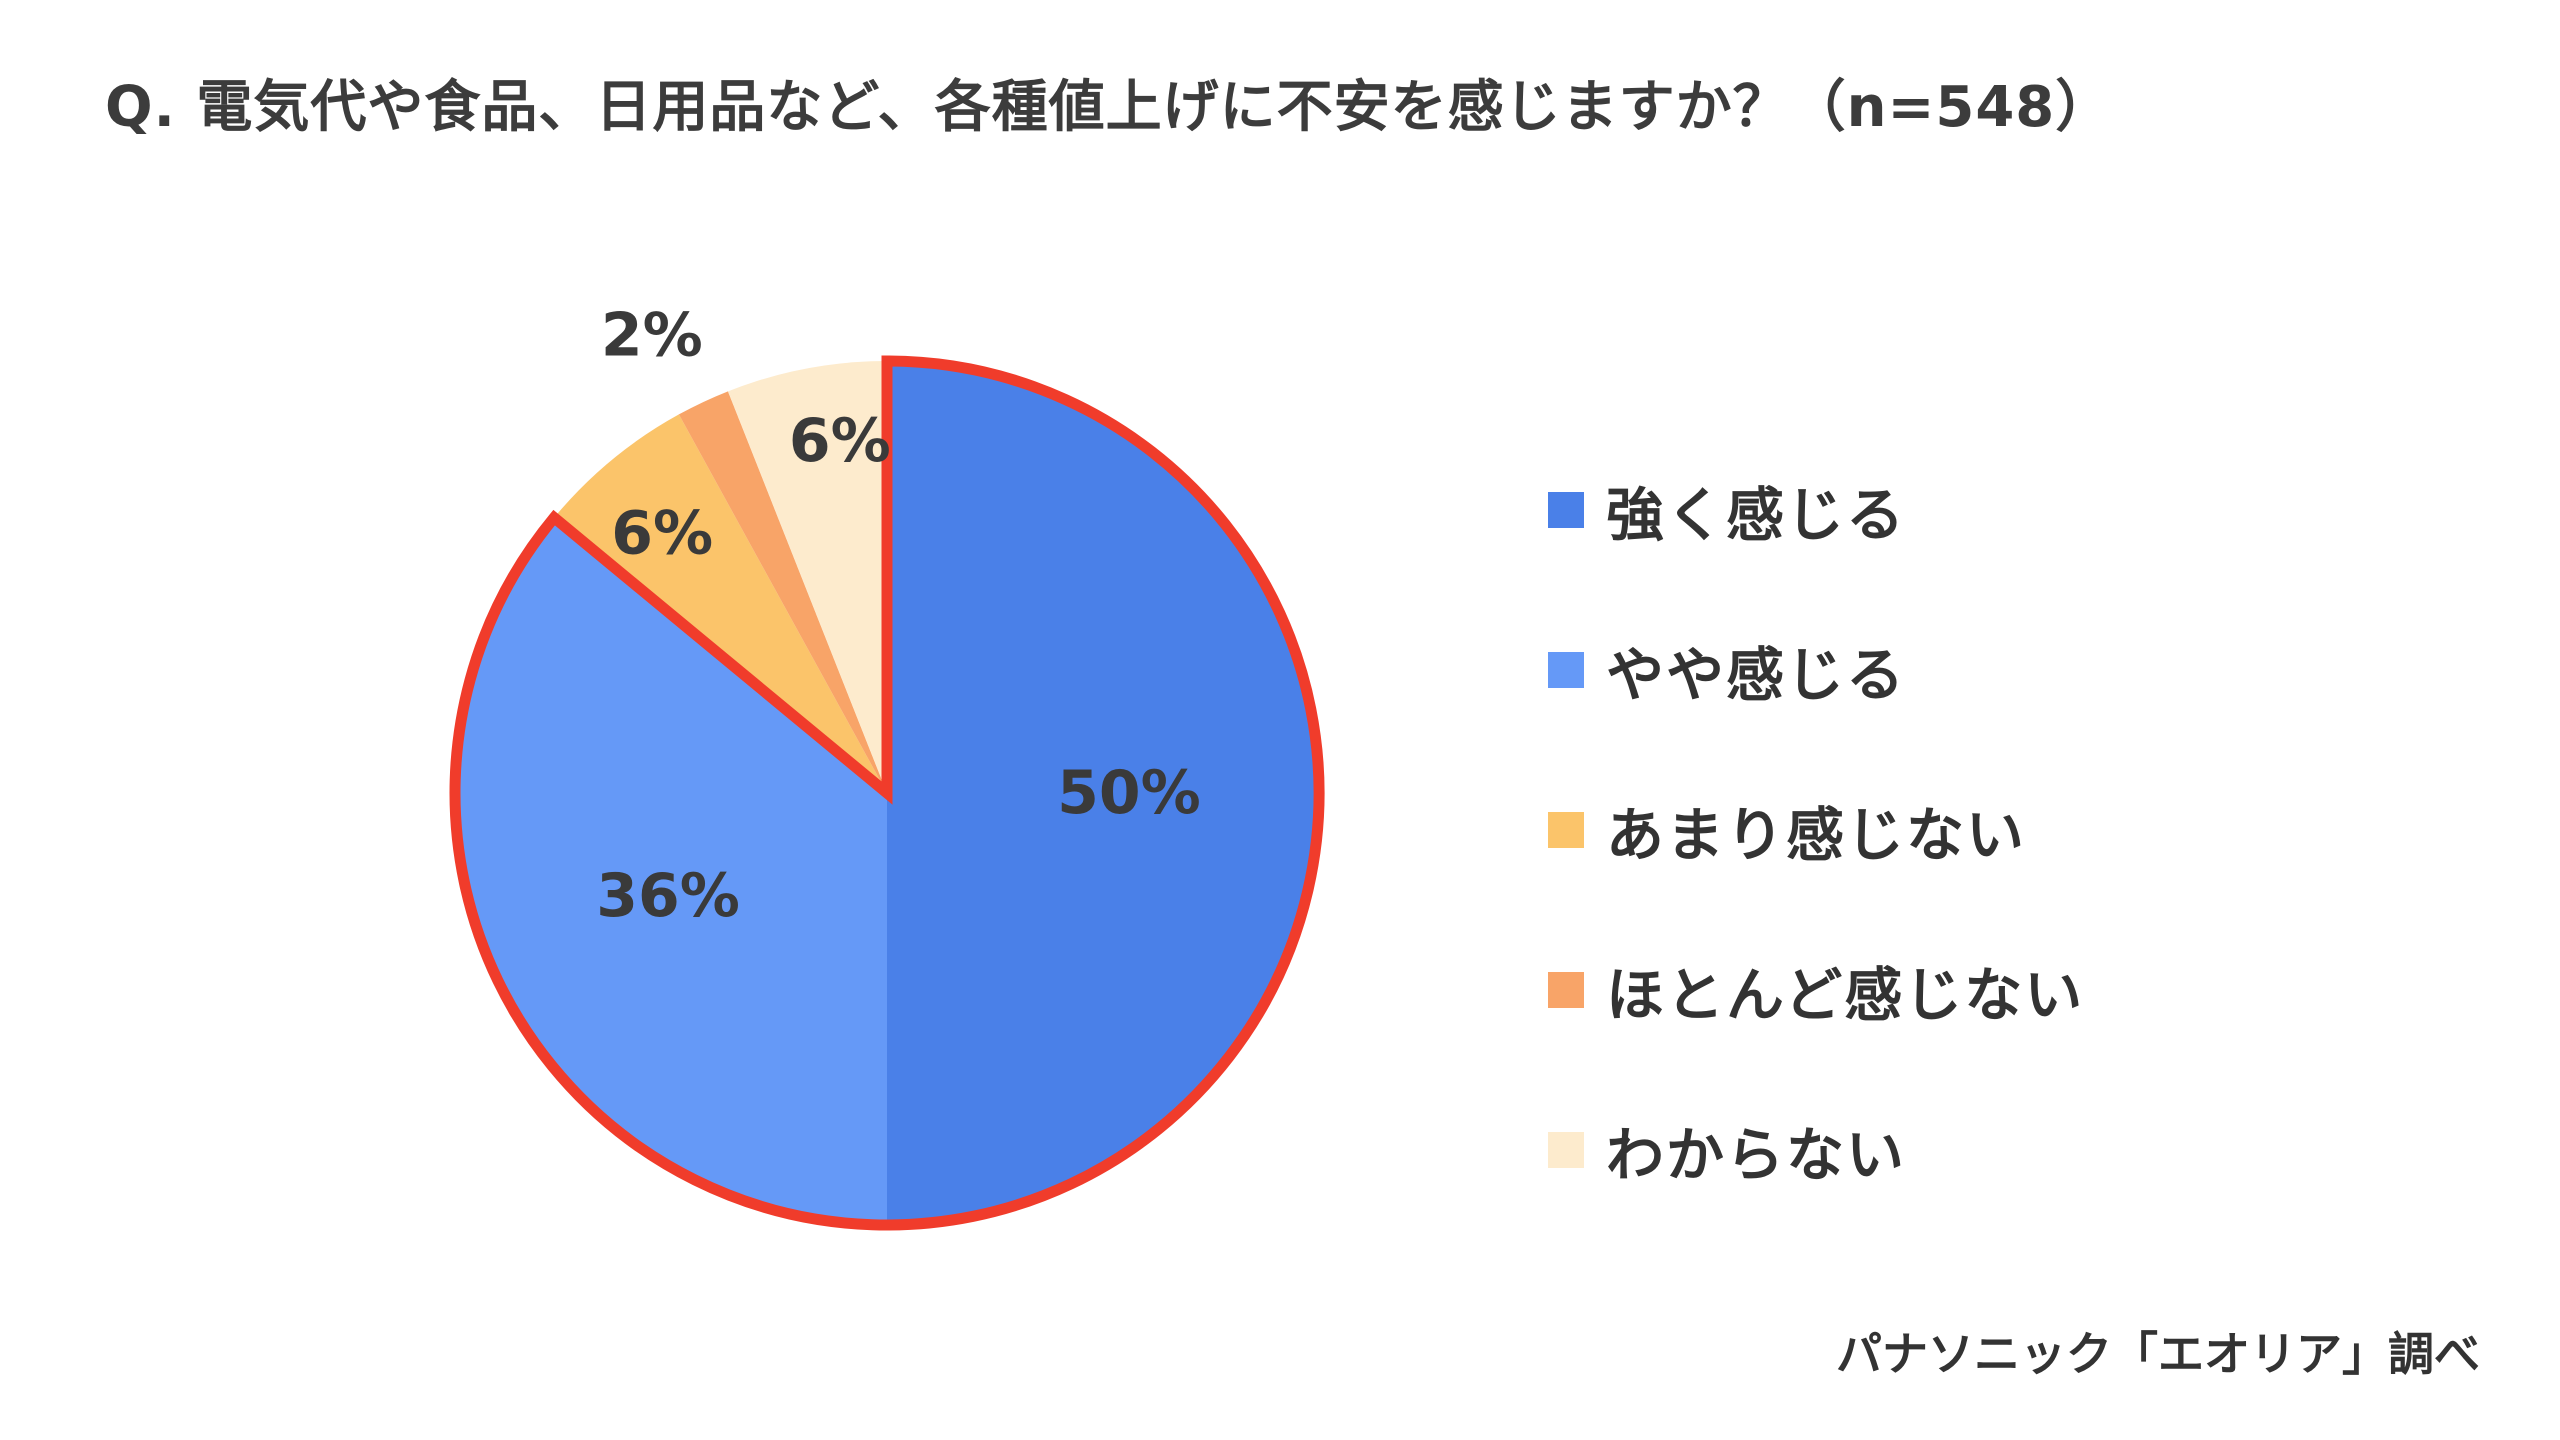 Image resolution: width=2560 pixels, height=1440 pixels. What do you see at coordinates (1109, 107) in the screenshot?
I see `chart-title: Q. 電気代や食品、日用品など、各種値上げに不安を感じますか？（n=548）` at bounding box center [1109, 107].